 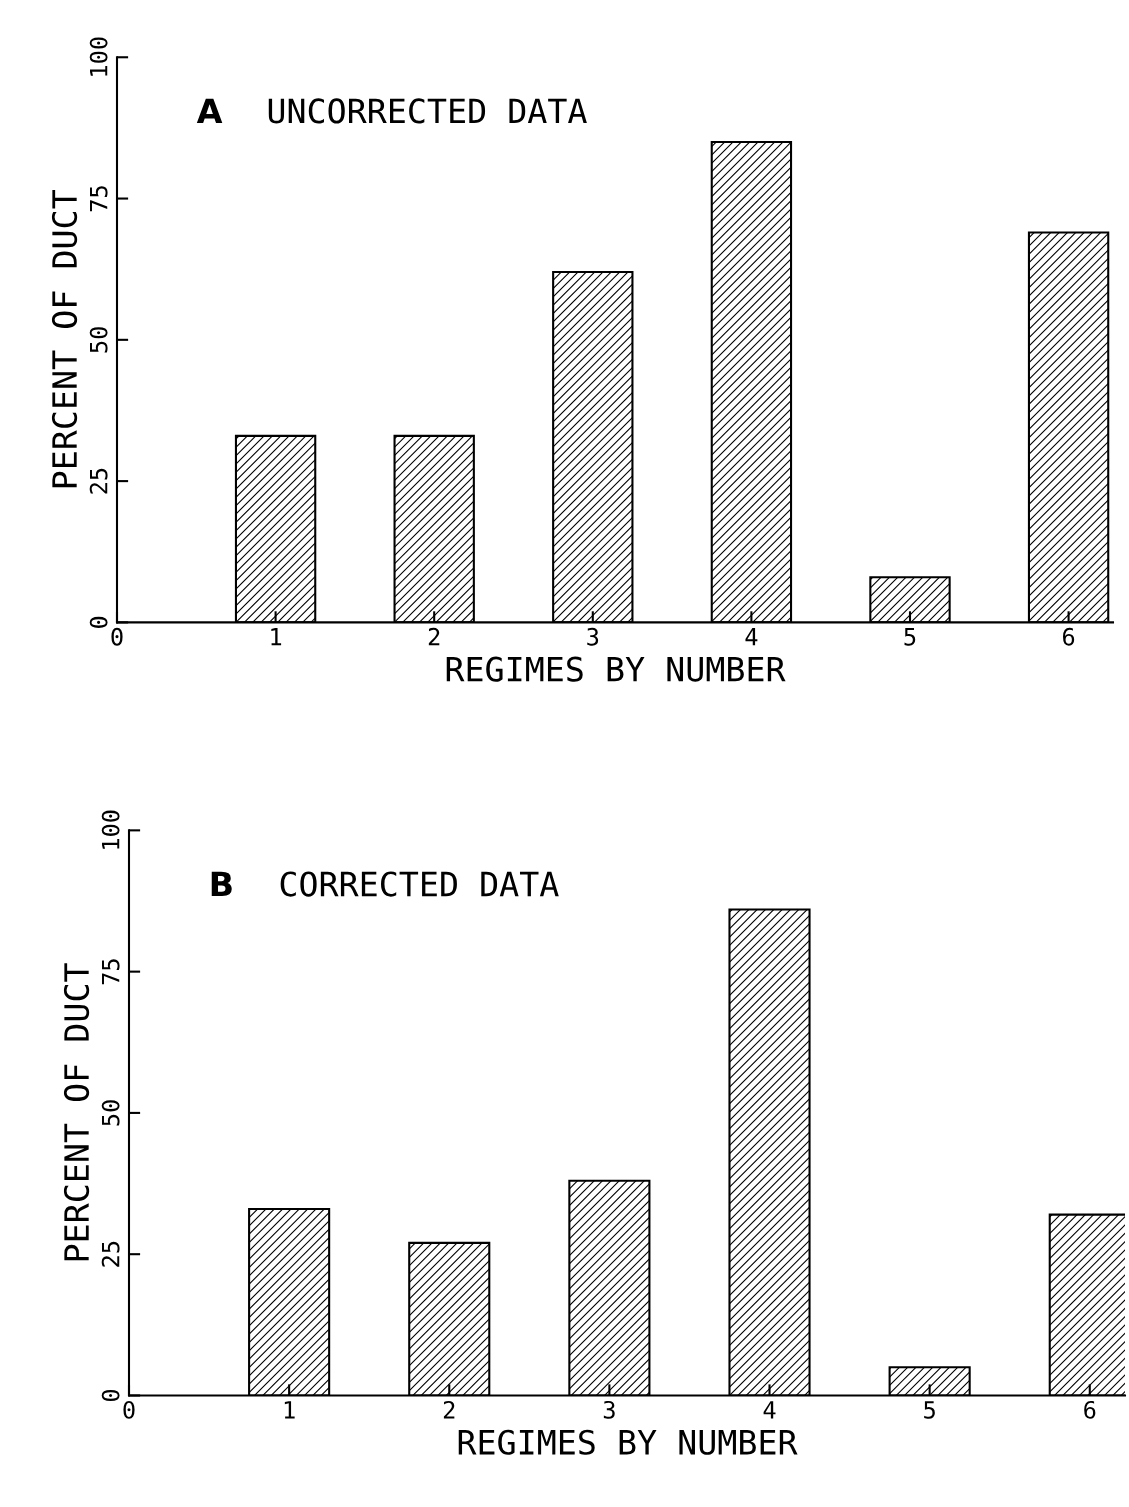 I want to click on text: CORRECTED DATA, so click(x=419, y=884).